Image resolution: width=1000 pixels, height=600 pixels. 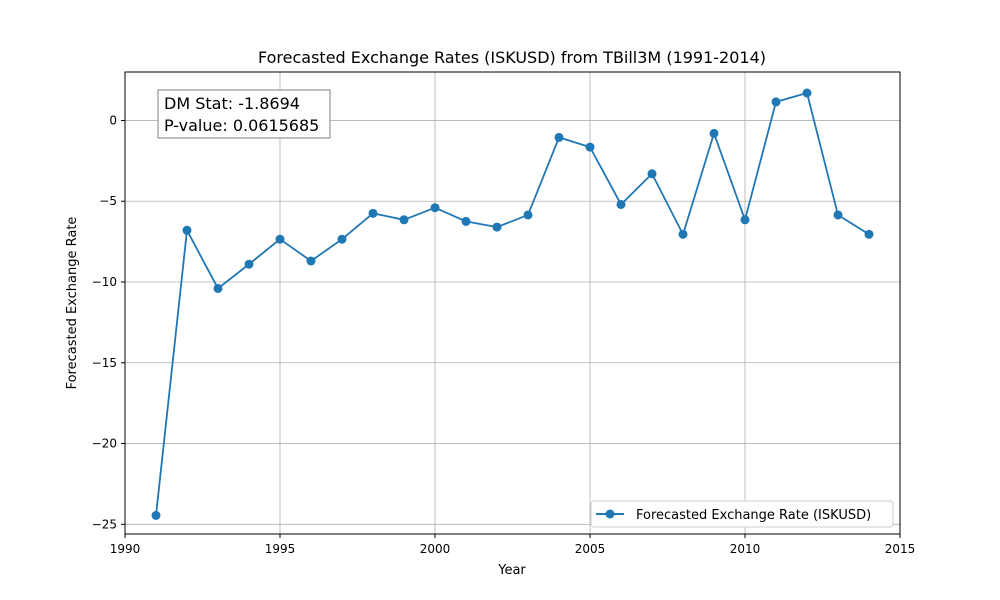 What do you see at coordinates (753, 515) in the screenshot?
I see `legend-label: Forecasted Exchange Rate (ISKUSD)` at bounding box center [753, 515].